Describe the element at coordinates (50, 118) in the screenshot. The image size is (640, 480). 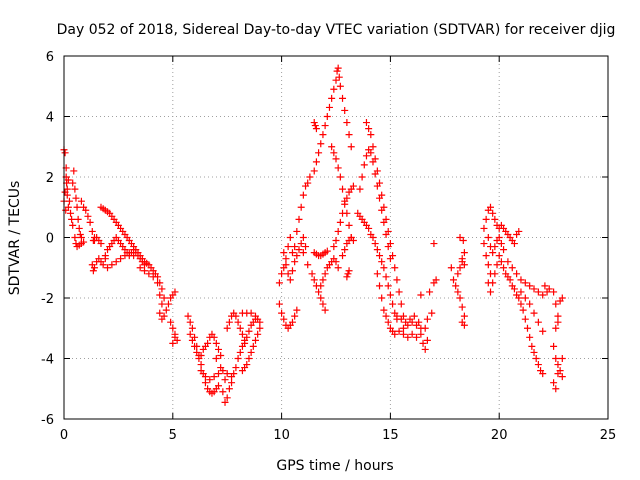
I see `y-tick-label: 4` at that location.